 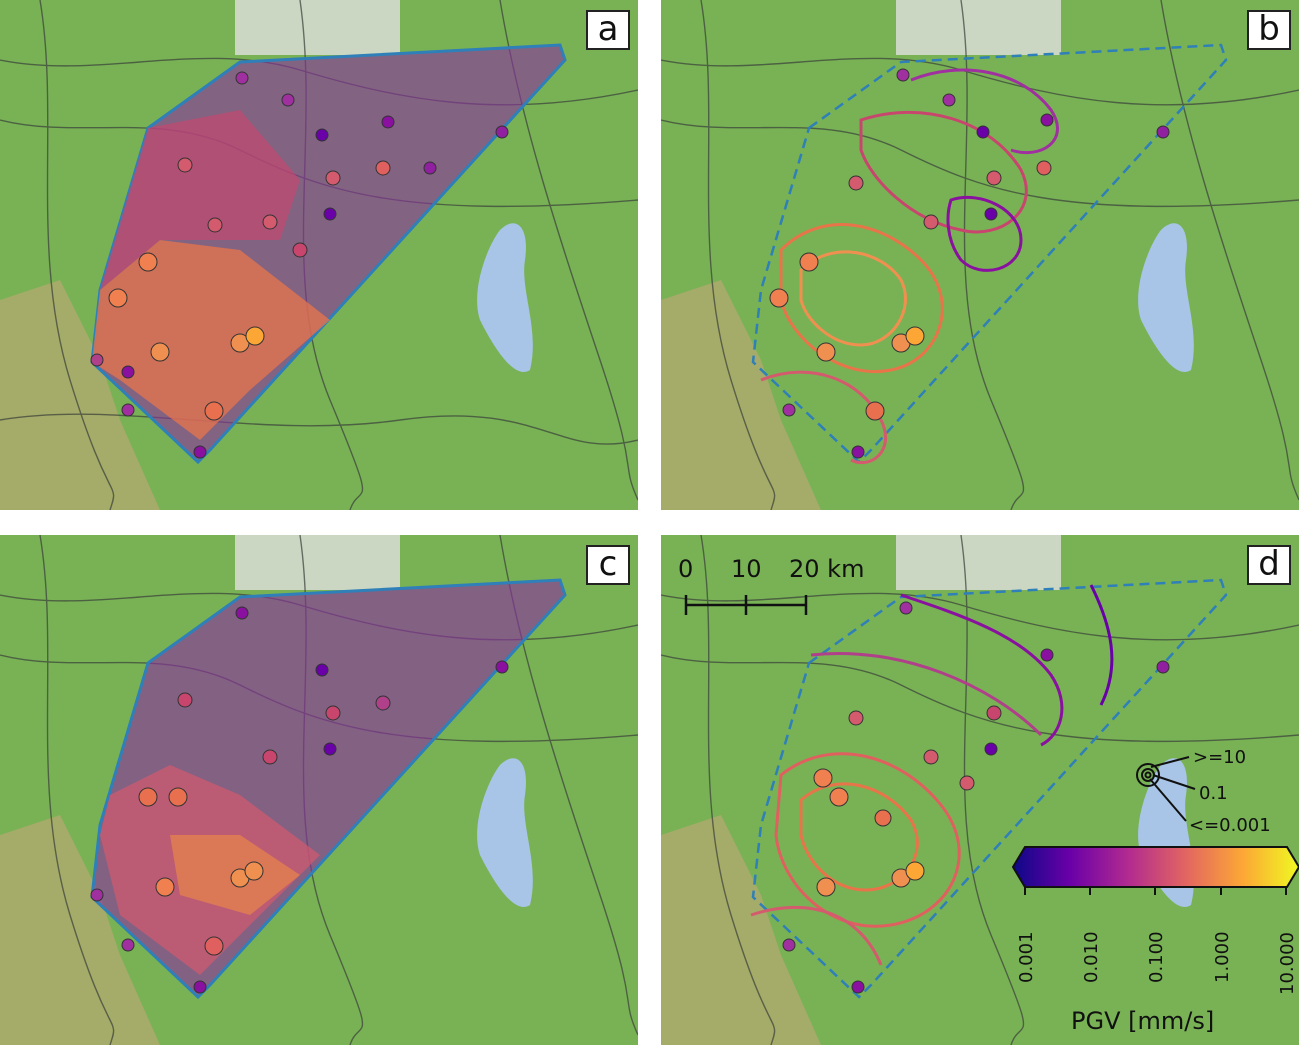 I want to click on colorbar-tick-label: 0.001, so click(x=1026, y=957).